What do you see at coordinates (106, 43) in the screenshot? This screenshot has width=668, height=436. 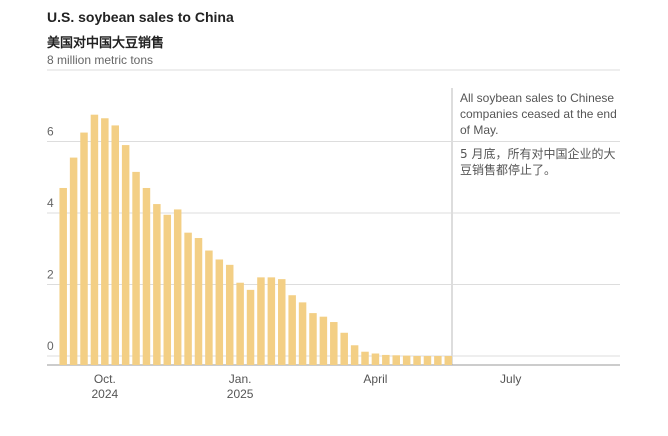 I see `chart-subtitle: 美国对中国大豆销售` at bounding box center [106, 43].